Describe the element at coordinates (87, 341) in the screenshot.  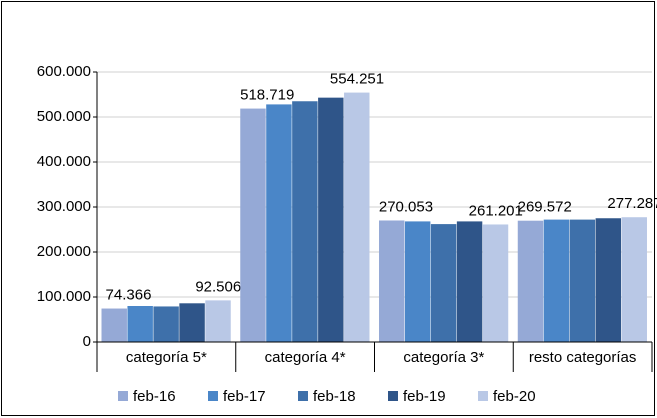
I see `y-tick-label: 0` at that location.